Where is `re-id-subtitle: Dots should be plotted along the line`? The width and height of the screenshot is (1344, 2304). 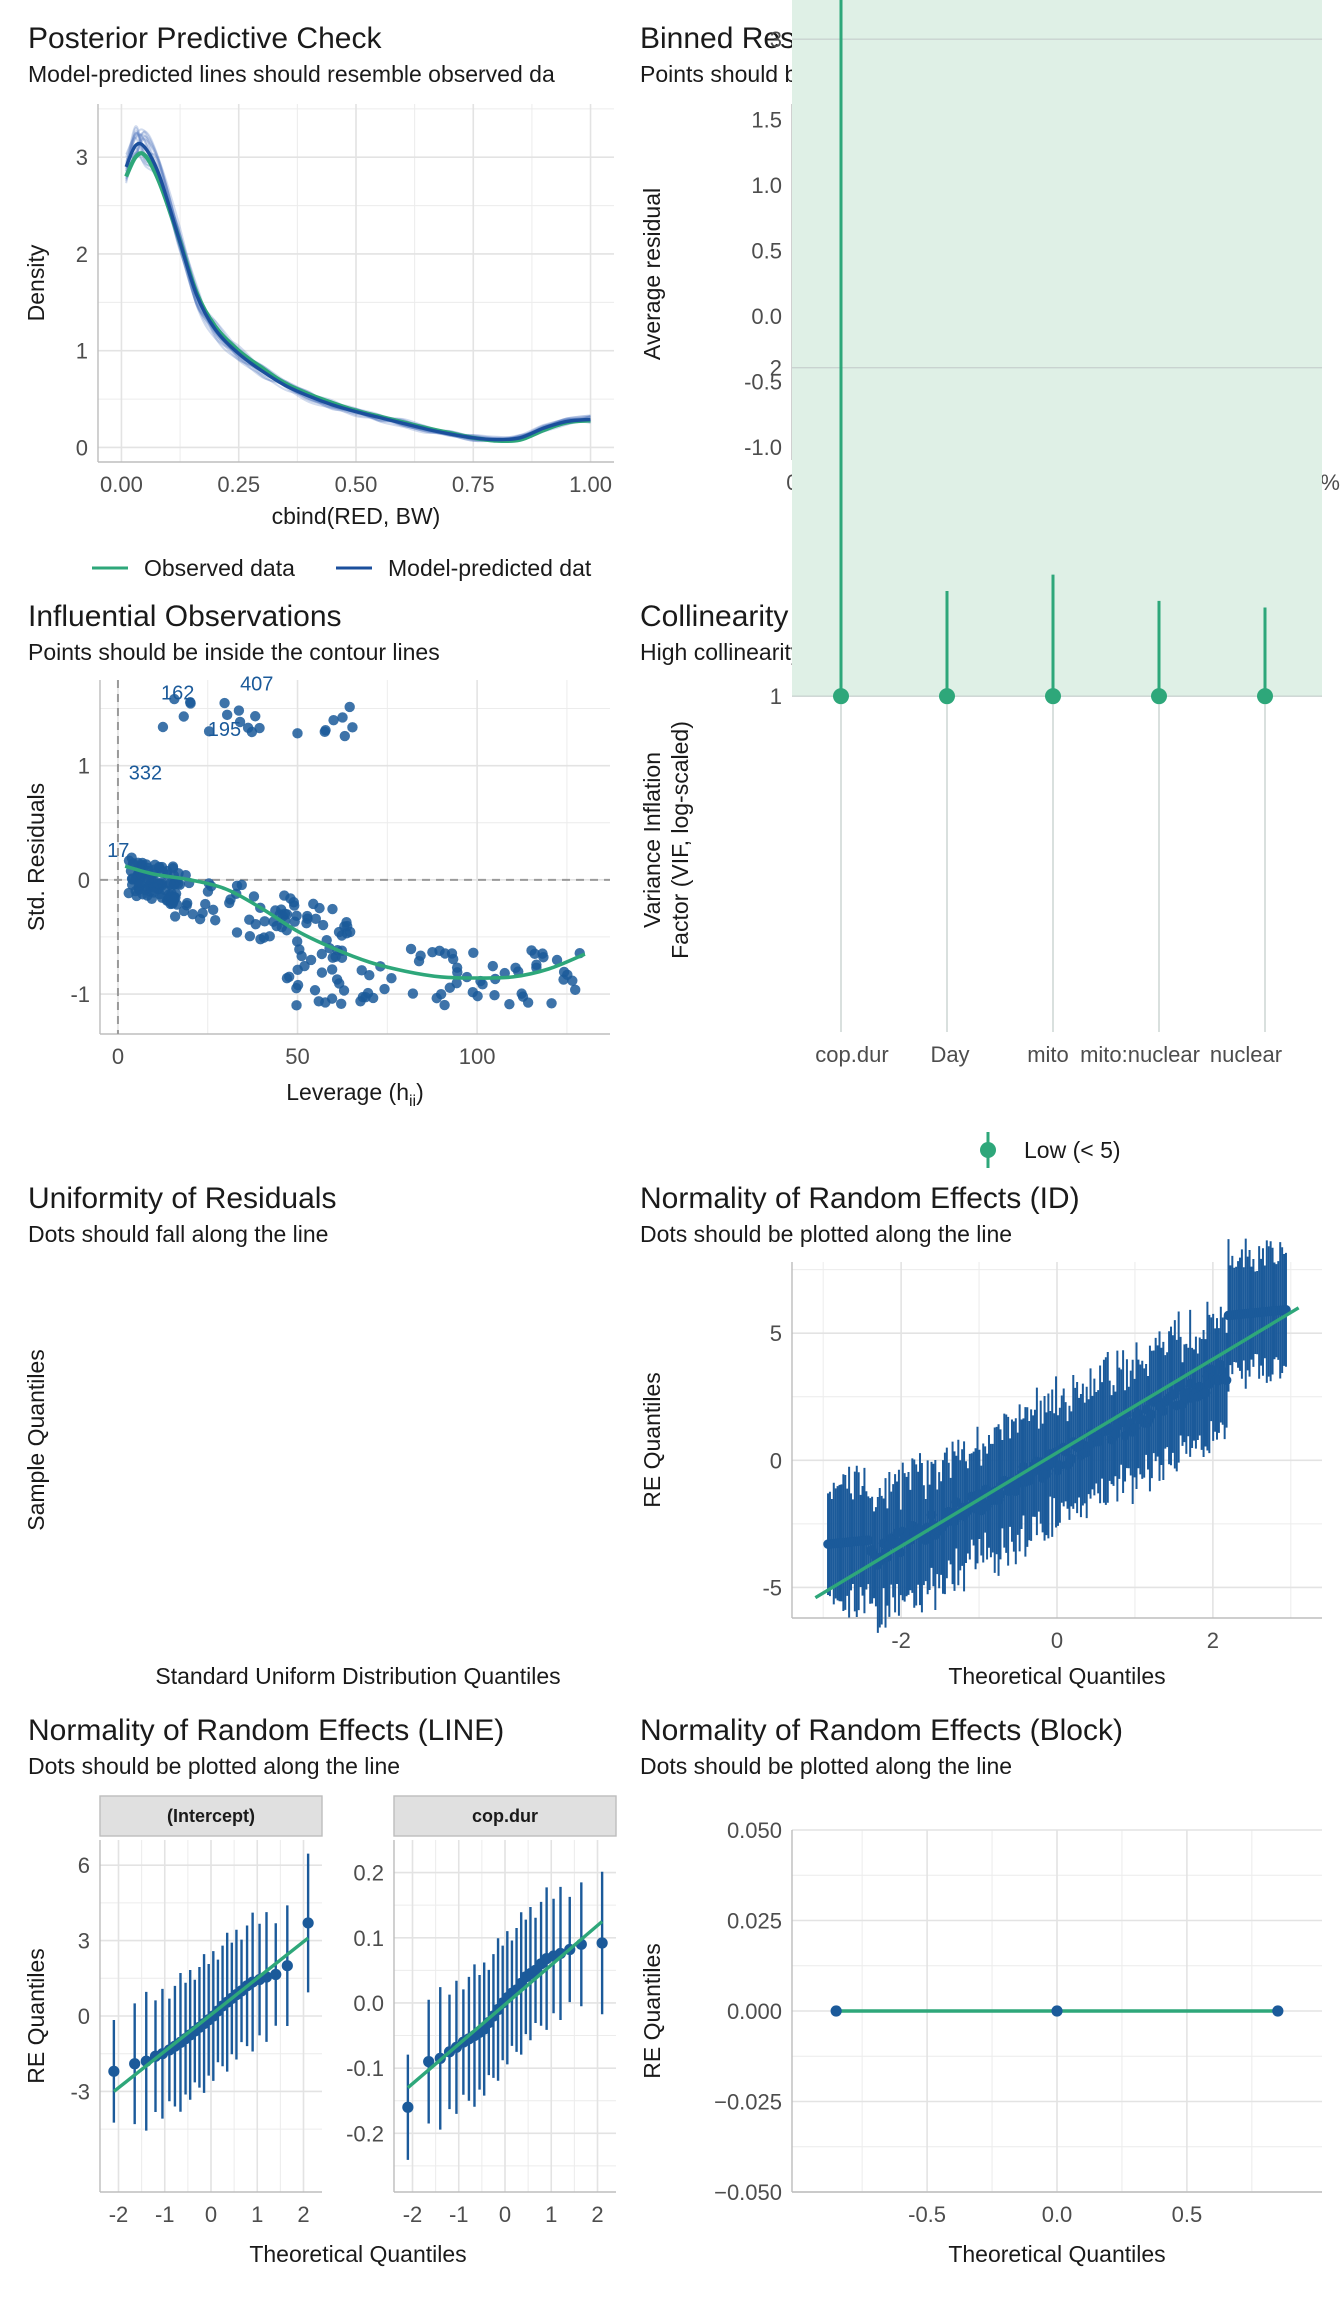
re-id-subtitle: Dots should be plotted along the line is located at coordinates (826, 1234).